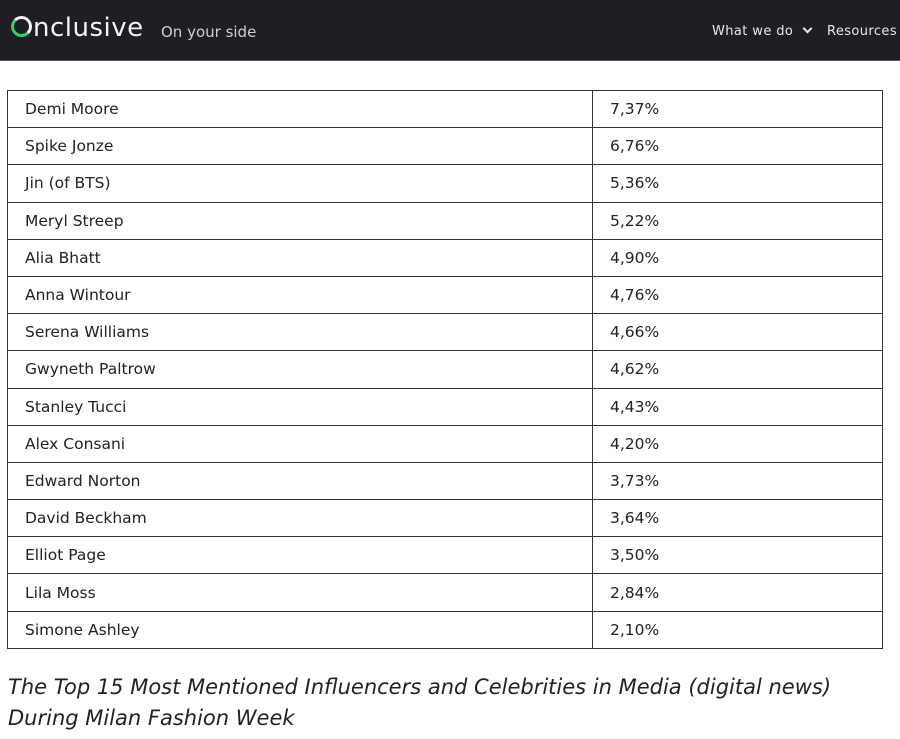 The width and height of the screenshot is (900, 739). What do you see at coordinates (300, 295) in the screenshot?
I see `celebrity-name: Anna Wintour` at bounding box center [300, 295].